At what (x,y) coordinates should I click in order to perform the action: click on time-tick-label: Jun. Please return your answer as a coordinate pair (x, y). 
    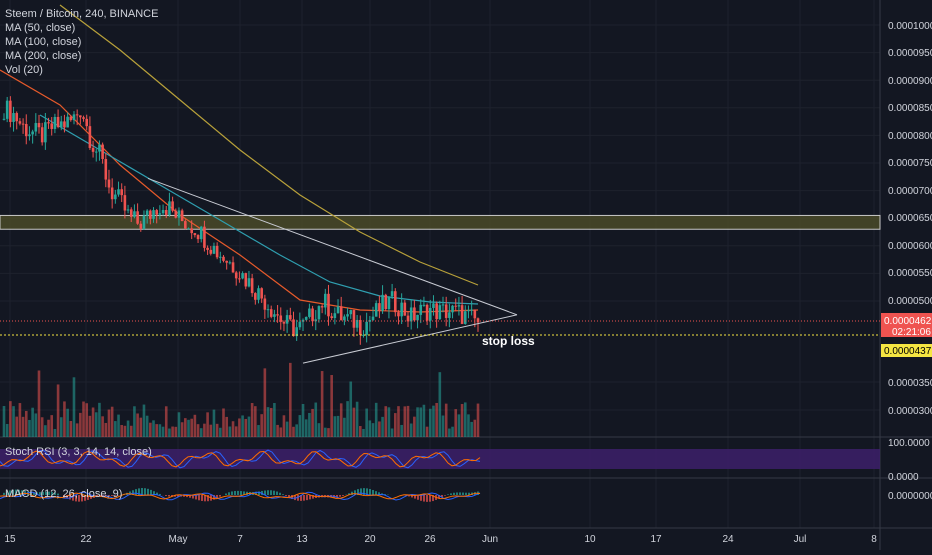
    Looking at the image, I should click on (490, 539).